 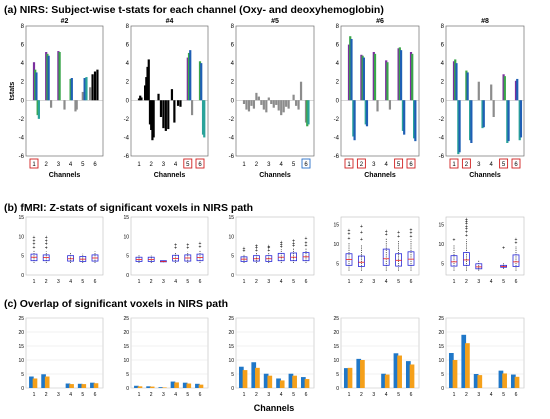 I want to click on panel-b-frame, so click(x=485, y=246).